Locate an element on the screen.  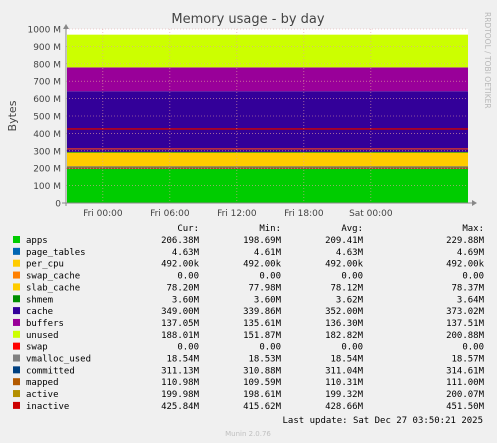
legend-max: 492.00k is located at coordinates (465, 265).